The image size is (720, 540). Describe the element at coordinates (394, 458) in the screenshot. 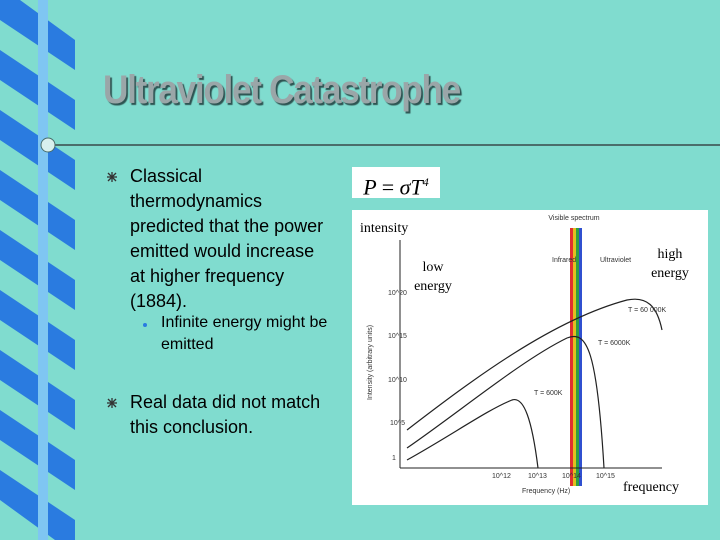

I see `tick-label: 1` at that location.